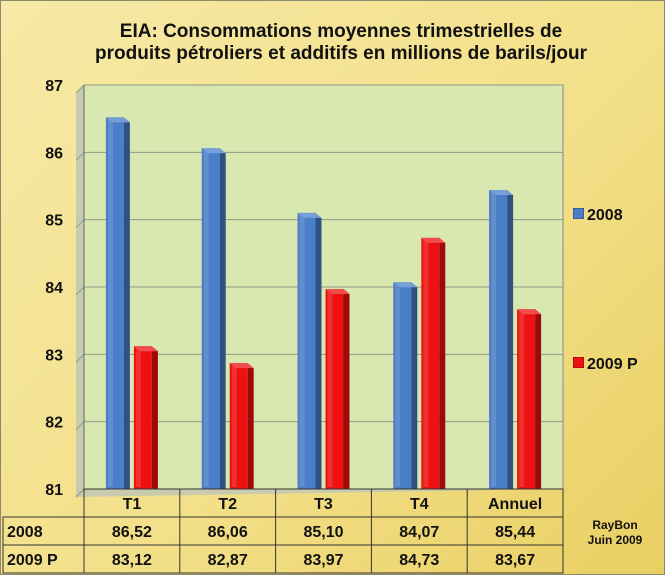  I want to click on bar-2009p-annuel, so click(529, 399).